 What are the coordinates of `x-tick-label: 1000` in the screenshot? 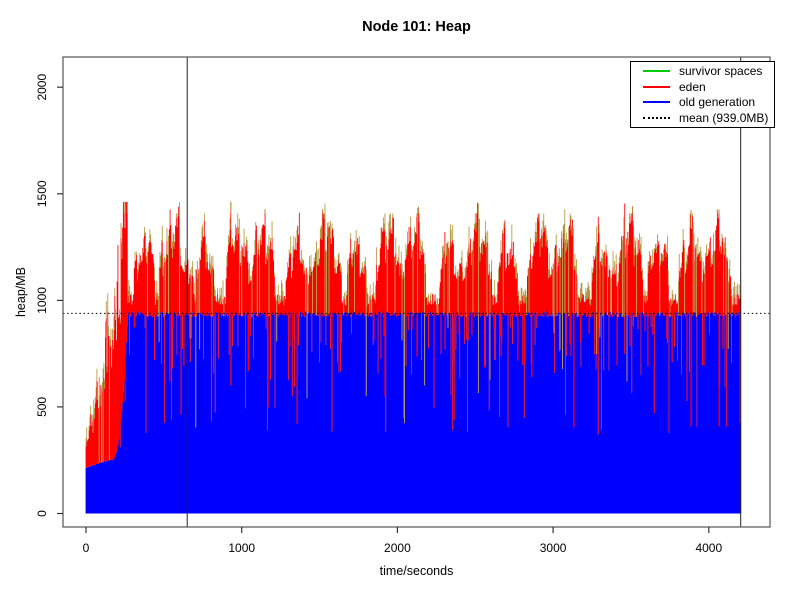 It's located at (241, 548).